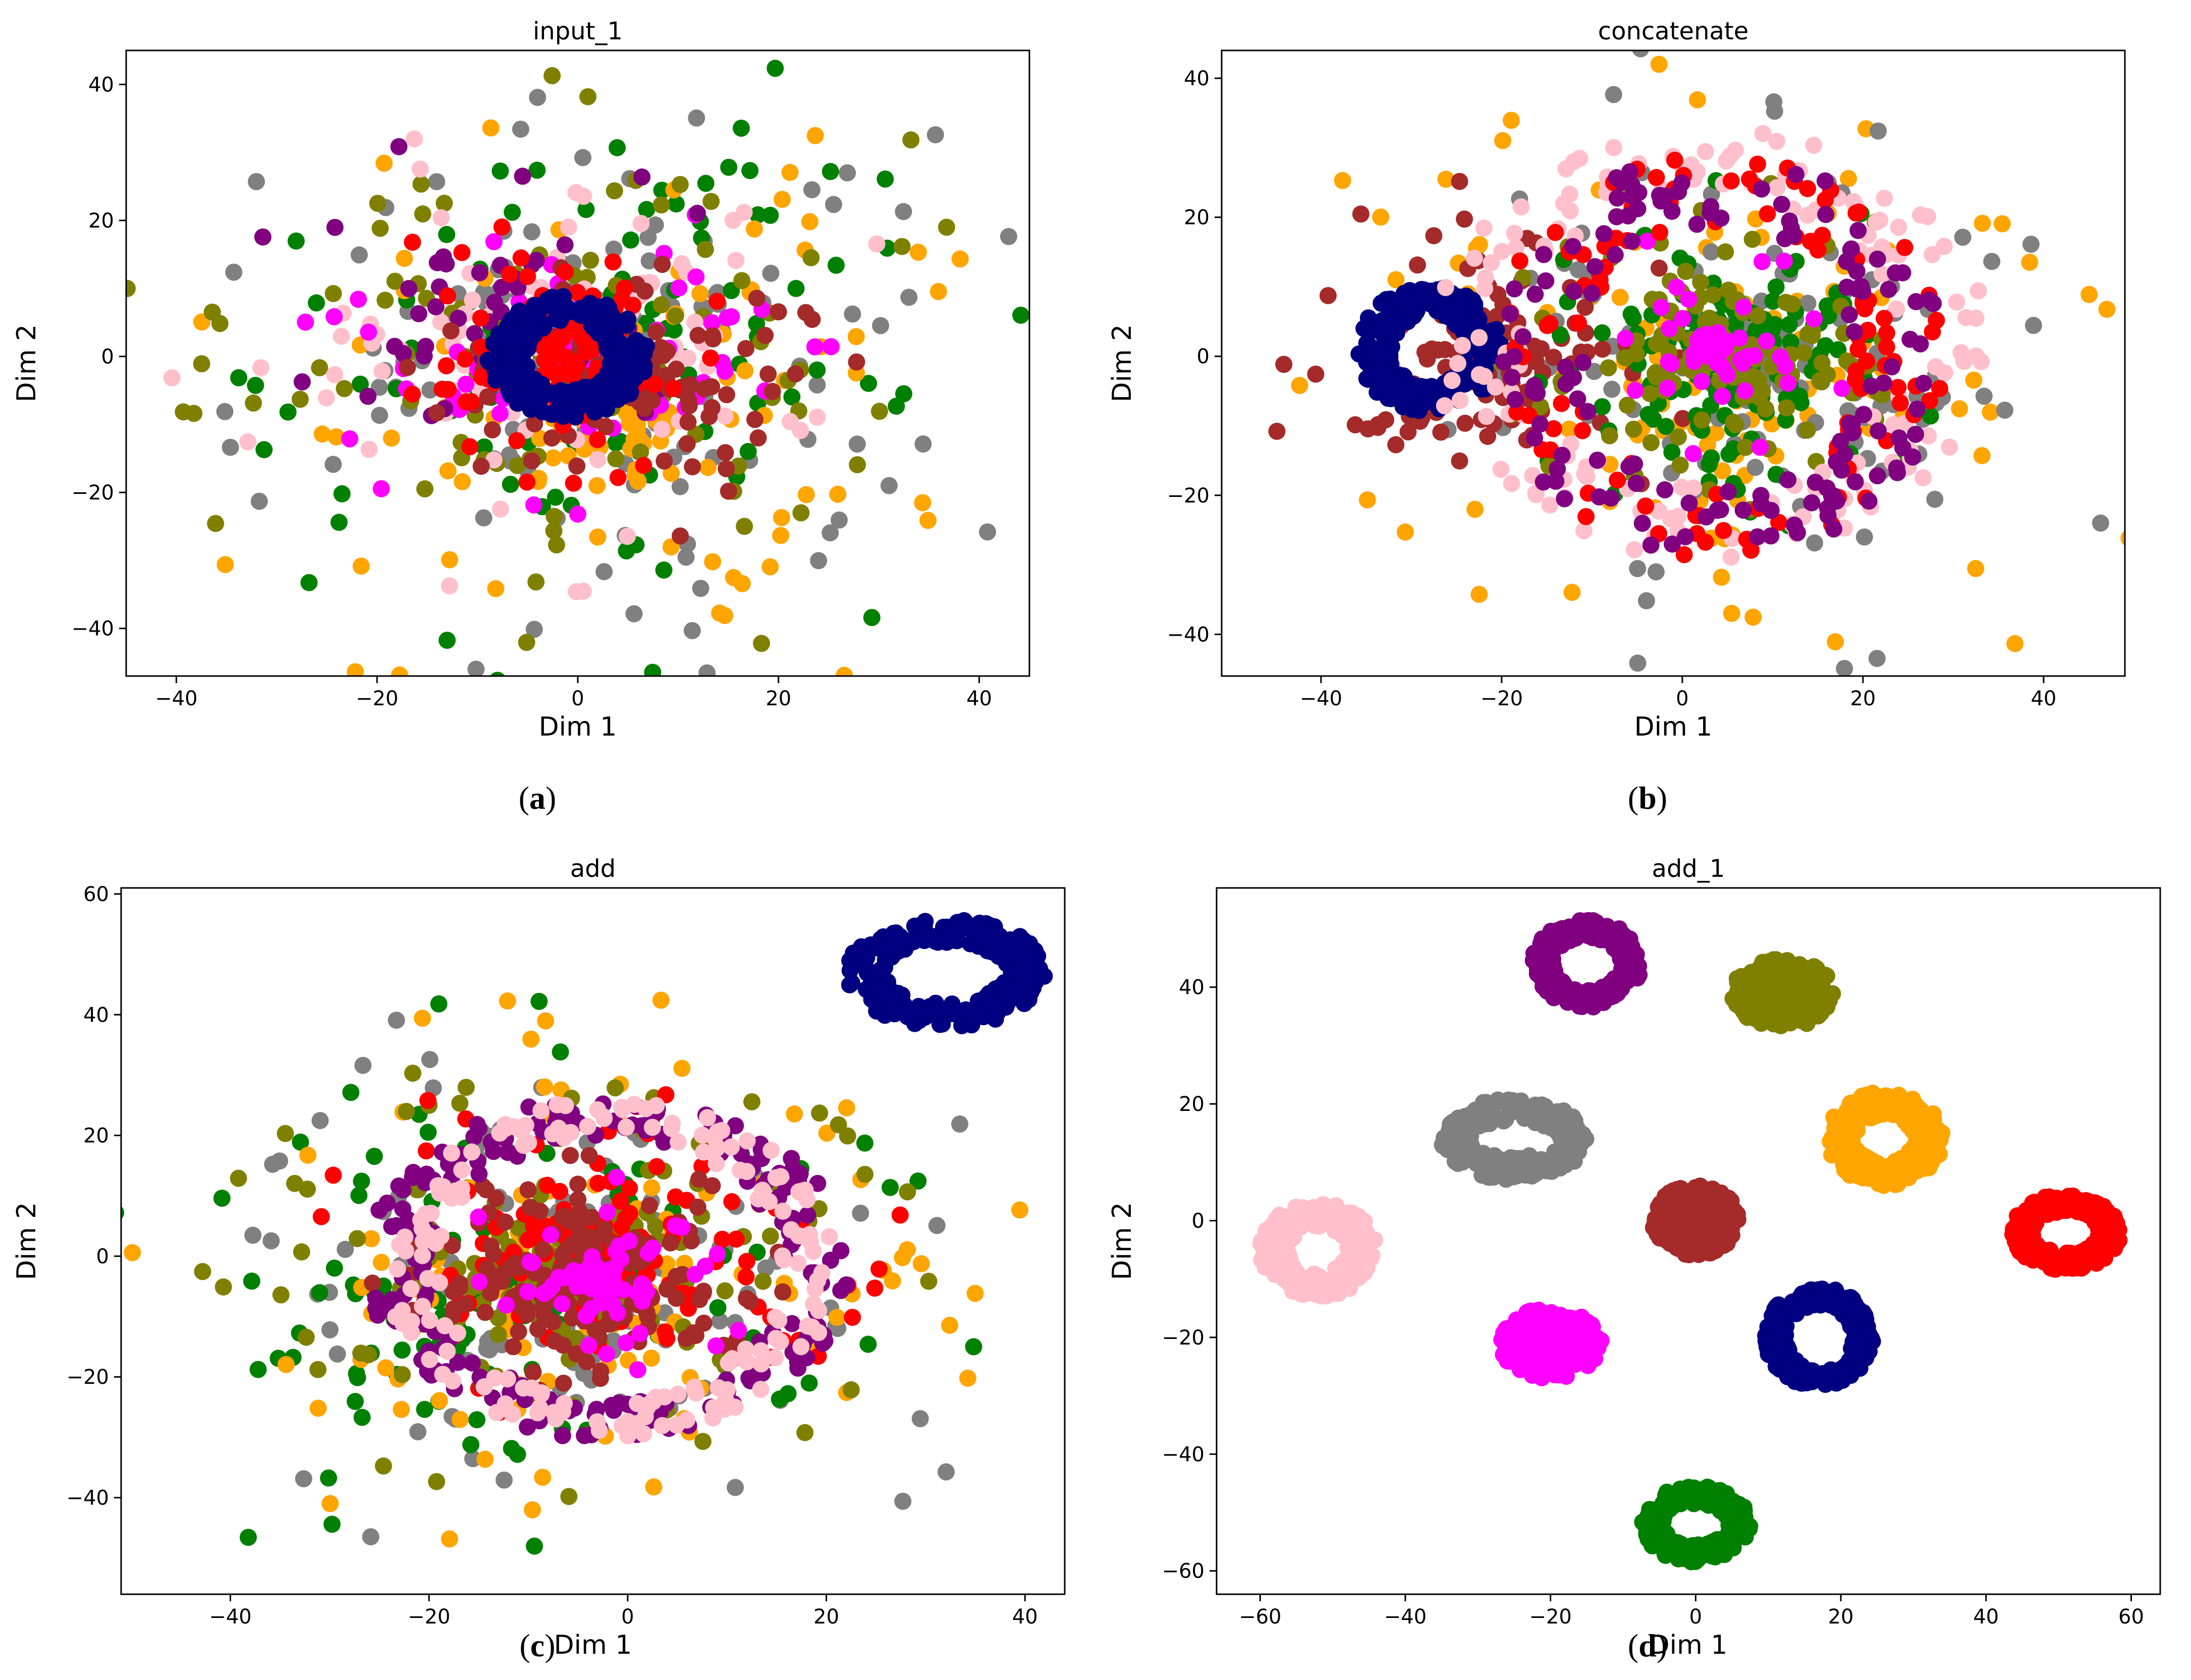 The image size is (2191, 1680). Describe the element at coordinates (1197, 78) in the screenshot. I see `y-tick-label: 40` at that location.